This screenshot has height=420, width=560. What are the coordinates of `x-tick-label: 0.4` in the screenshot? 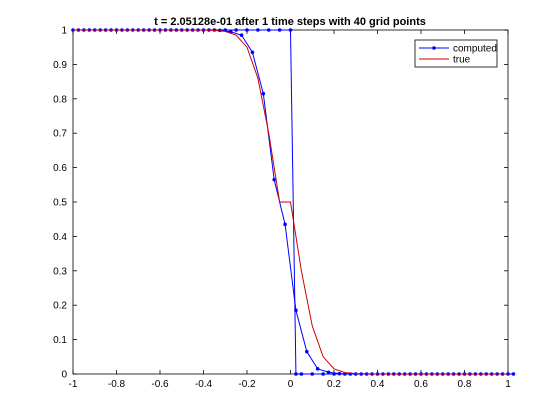 It's located at (378, 384).